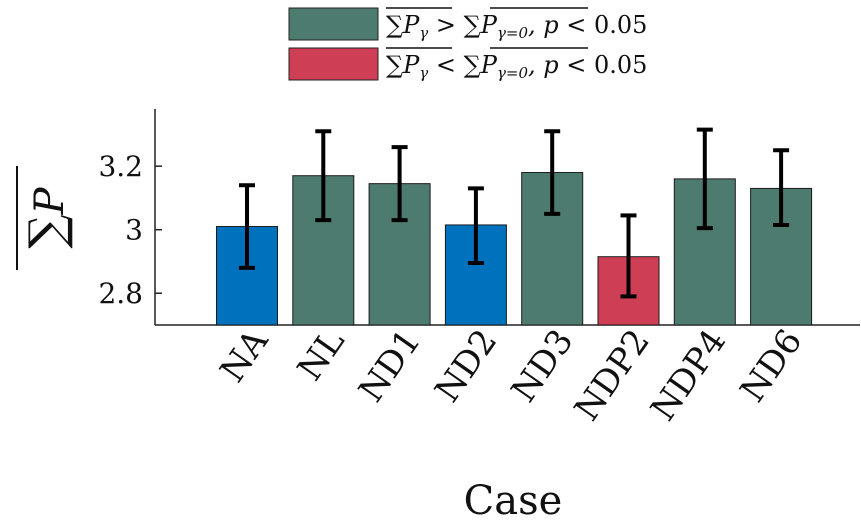 The width and height of the screenshot is (861, 524). Describe the element at coordinates (516, 26) in the screenshot. I see `legend-label-greater: ∑Pγ > ∑Pγ=0, p < 0.05` at that location.